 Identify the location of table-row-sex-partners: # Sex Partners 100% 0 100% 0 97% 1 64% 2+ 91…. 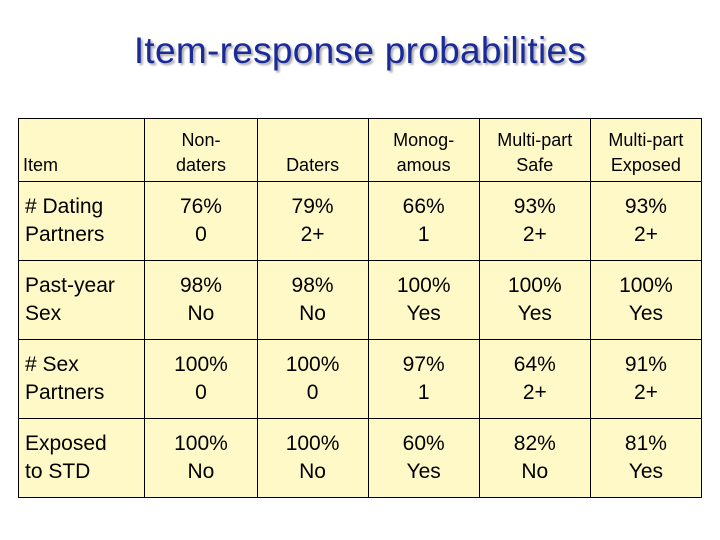
(360, 379).